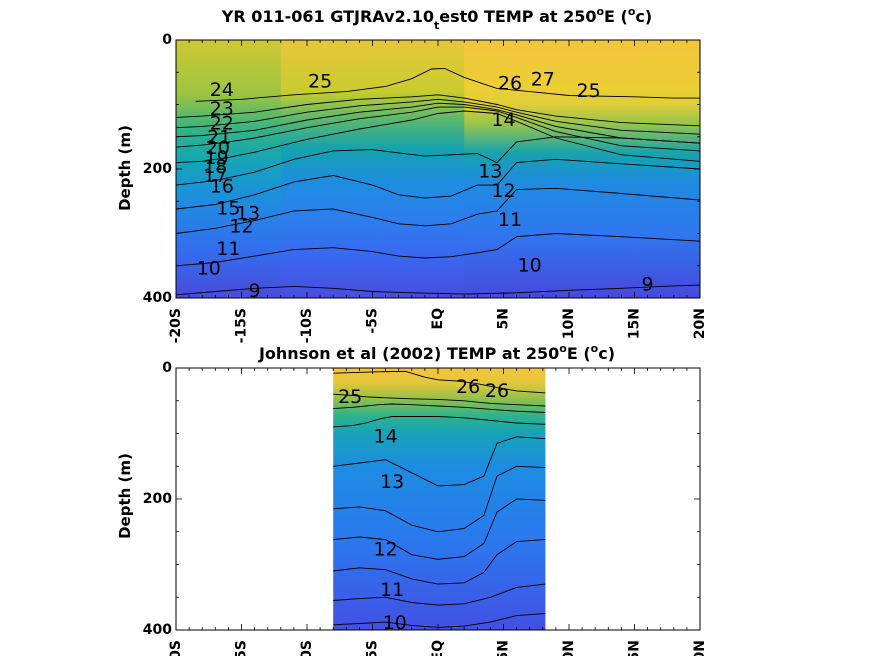 The height and width of the screenshot is (656, 875). I want to click on top-panel-warm-pool-shading, so click(582, 169).